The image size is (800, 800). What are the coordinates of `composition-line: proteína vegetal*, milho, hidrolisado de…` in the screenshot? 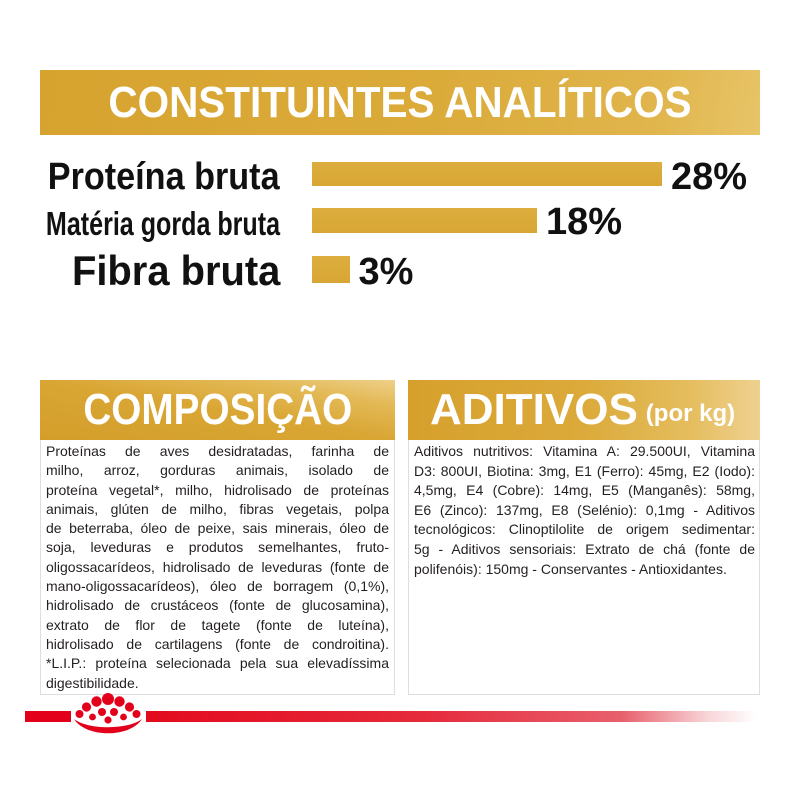 It's located at (217, 489).